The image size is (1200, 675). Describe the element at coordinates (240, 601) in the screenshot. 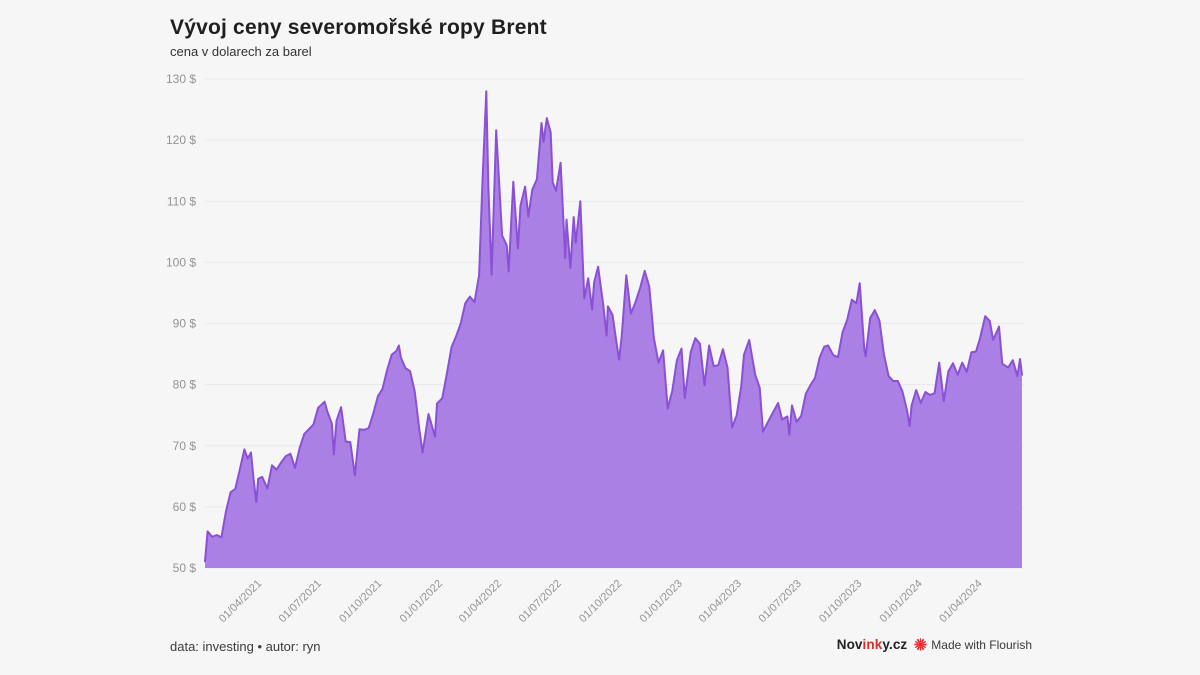

I see `x-axis-tick-label: 01/04/2021` at that location.